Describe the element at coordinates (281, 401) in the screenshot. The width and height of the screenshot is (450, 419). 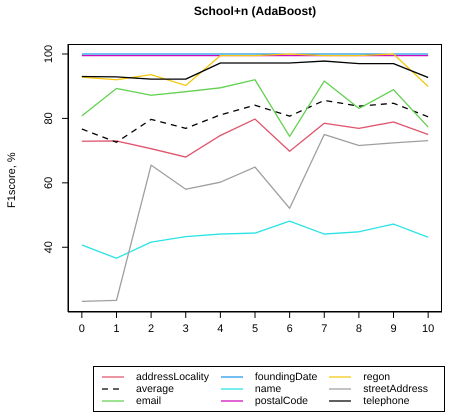
I see `legend-label: postalCode` at that location.